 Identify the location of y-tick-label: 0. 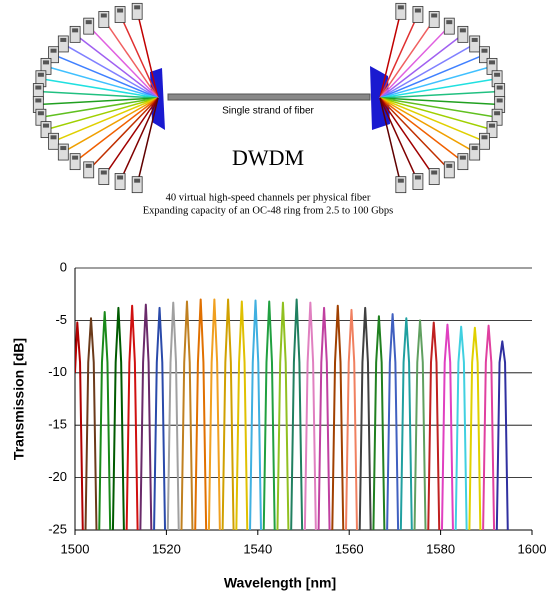
(63, 266).